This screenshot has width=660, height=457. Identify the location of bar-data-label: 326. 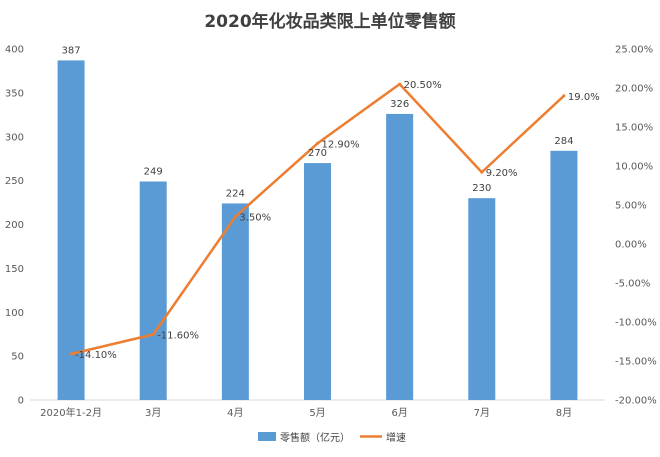
(399, 104).